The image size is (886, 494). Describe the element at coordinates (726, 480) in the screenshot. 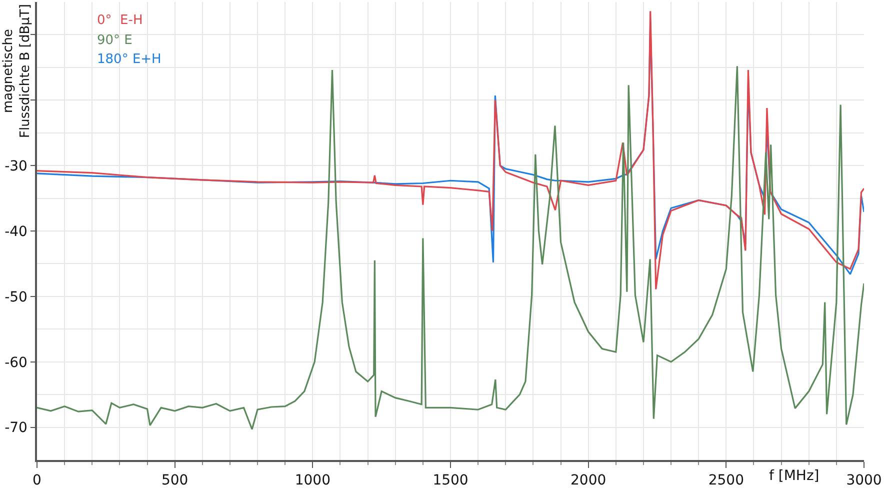

I see `x-tick-label: 2500` at that location.